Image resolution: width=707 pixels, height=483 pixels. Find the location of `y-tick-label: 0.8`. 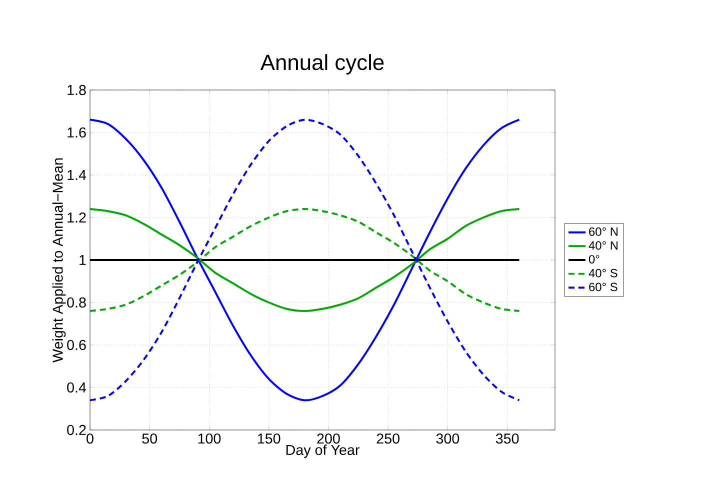

y-tick-label: 0.8 is located at coordinates (76, 302).